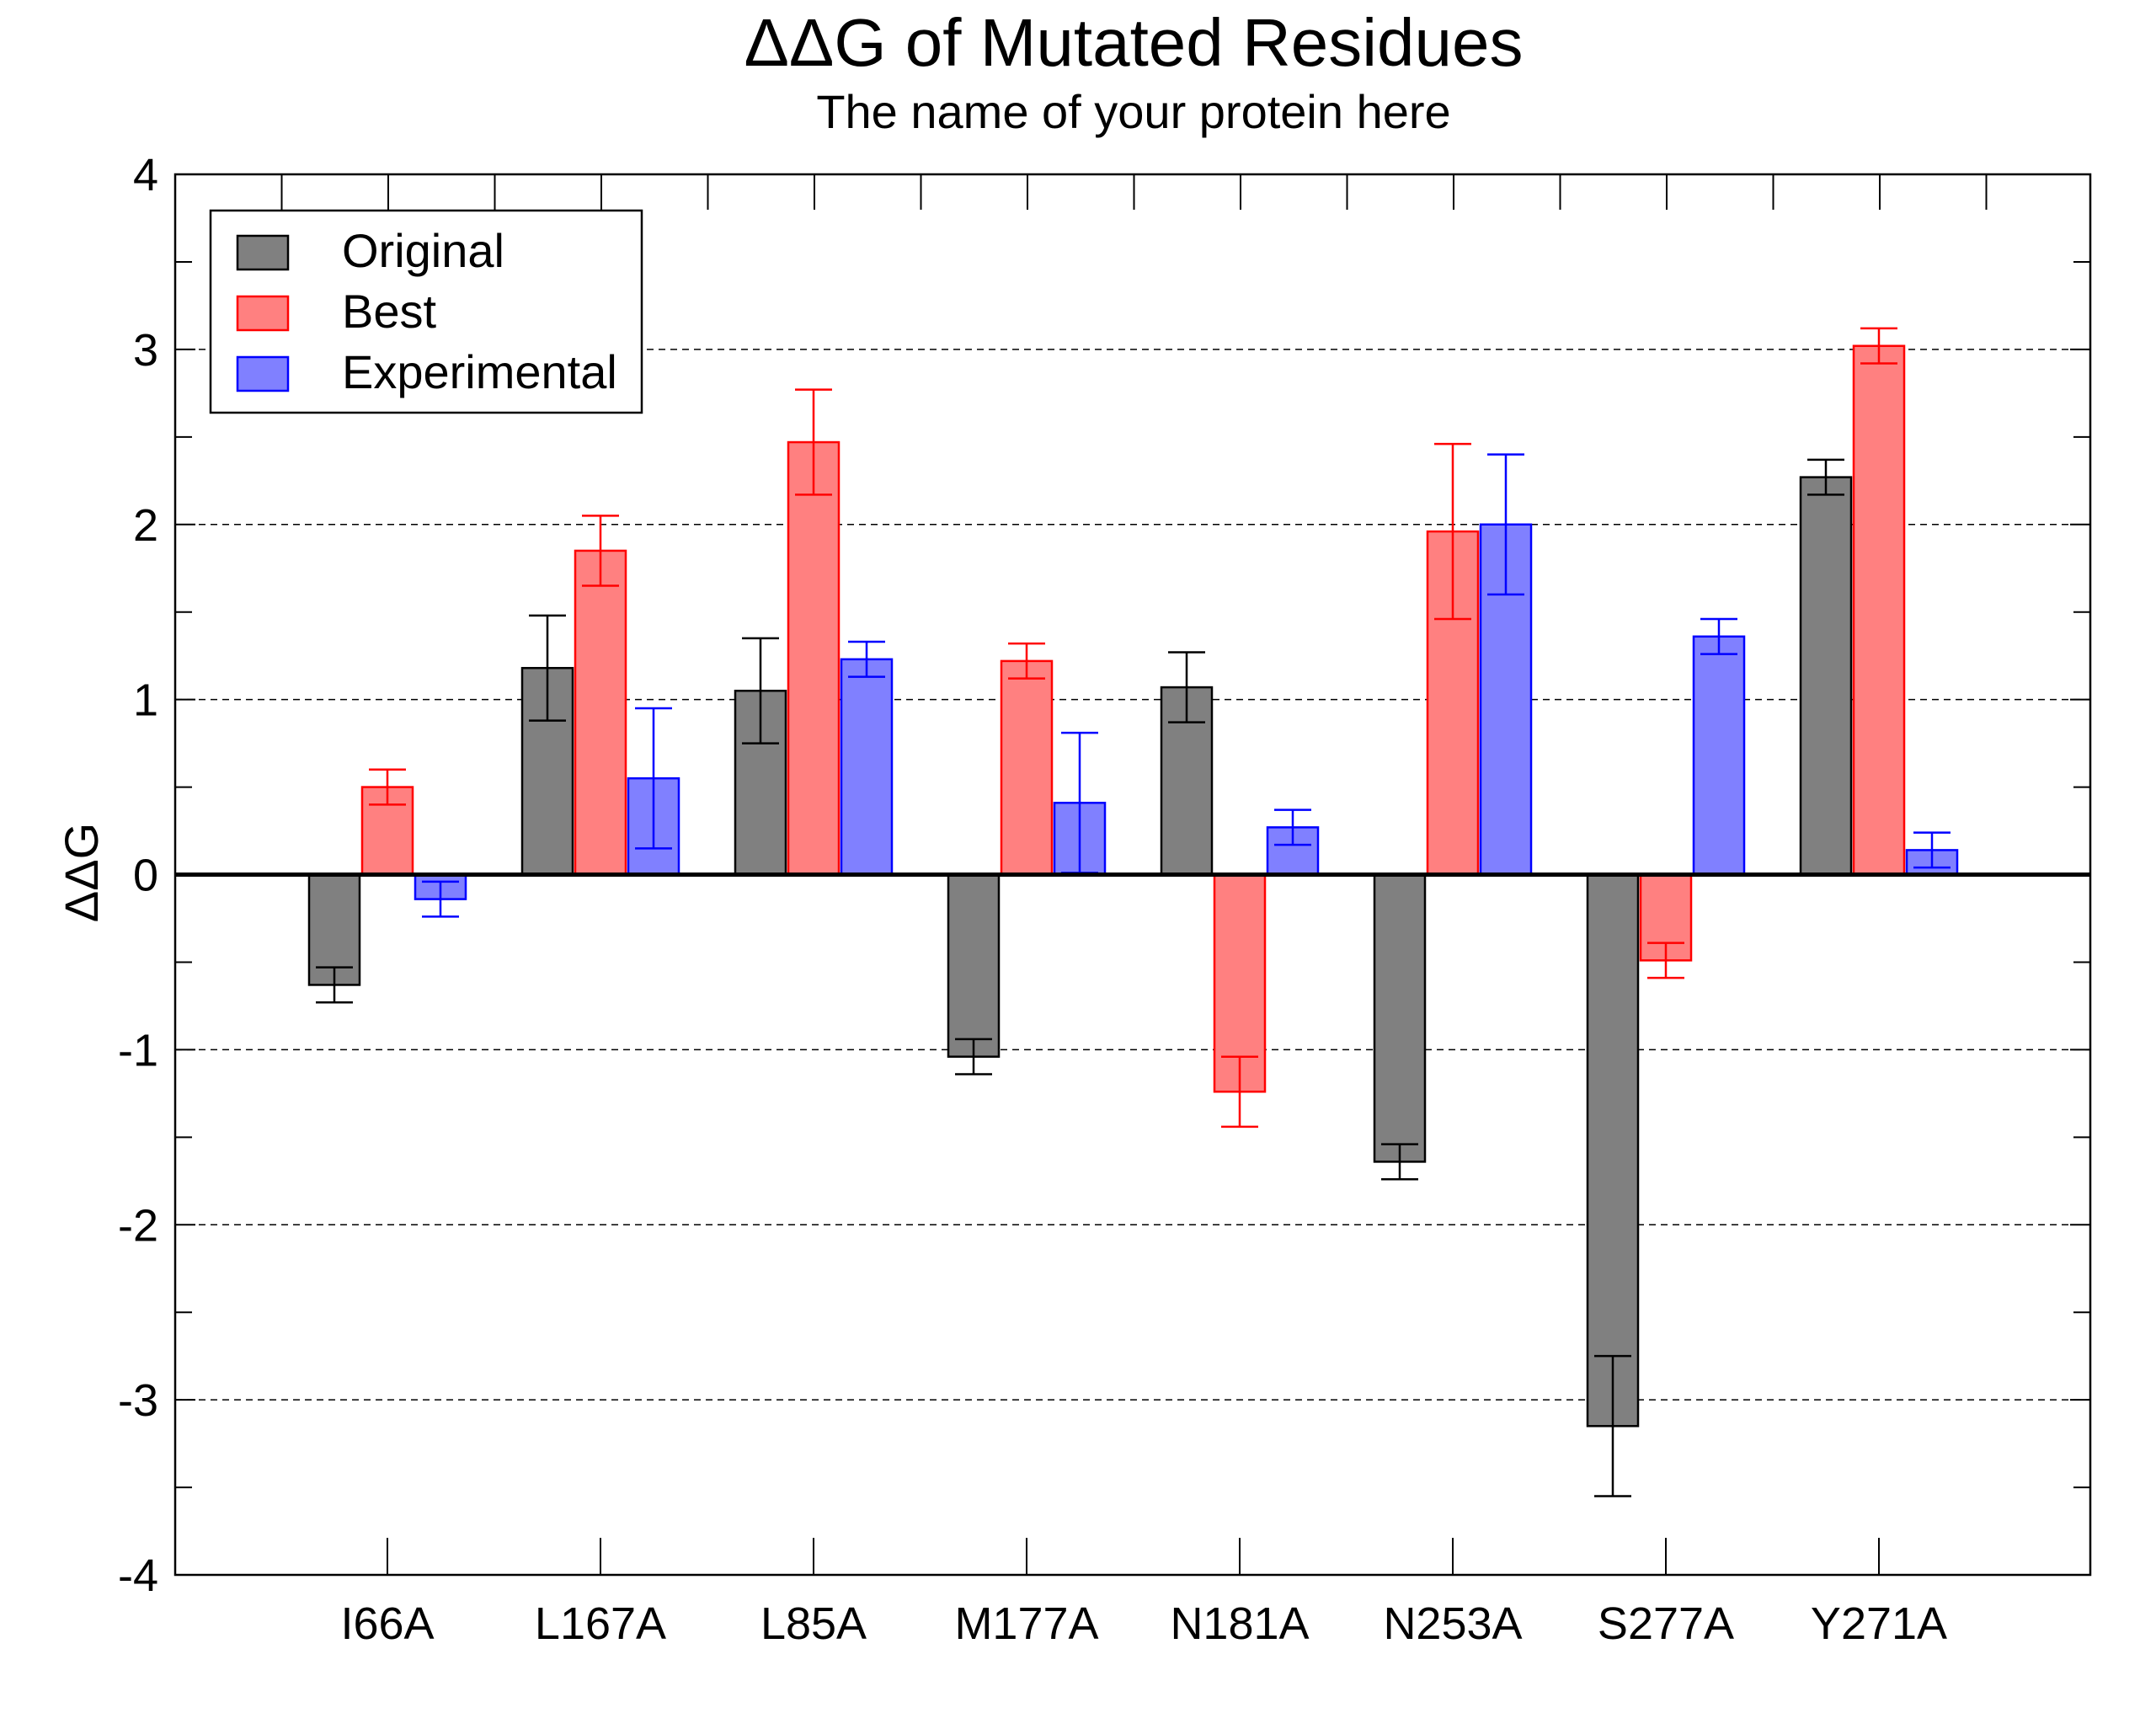 Image resolution: width=2156 pixels, height=1729 pixels. I want to click on legend-swatch-experimental, so click(263, 373).